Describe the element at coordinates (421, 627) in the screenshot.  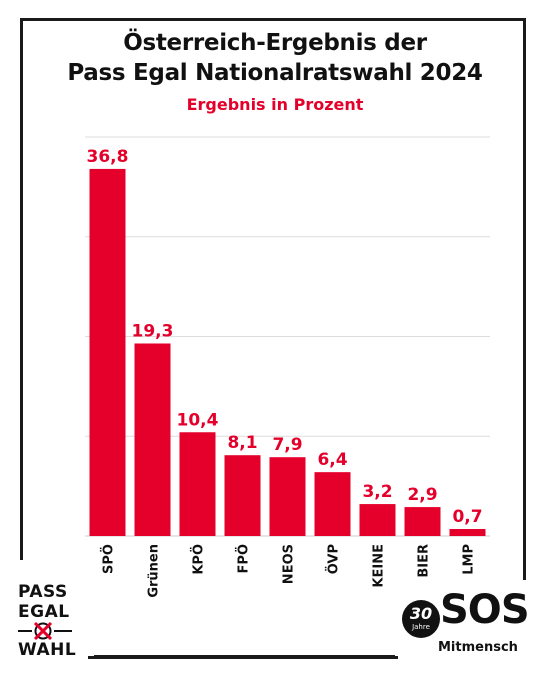
I see `badge-word: Jahre` at that location.